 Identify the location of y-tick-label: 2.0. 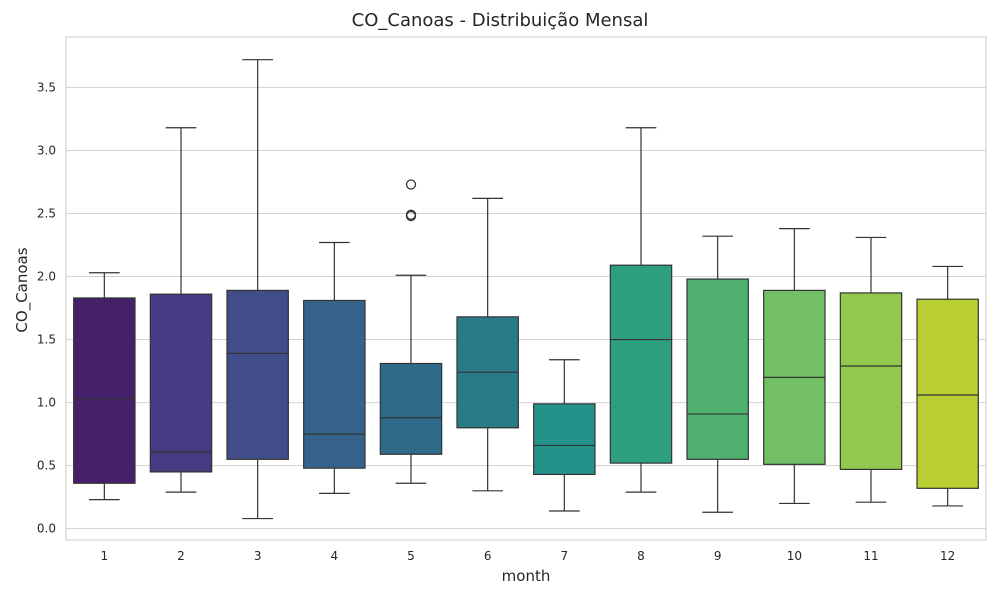
(46, 277).